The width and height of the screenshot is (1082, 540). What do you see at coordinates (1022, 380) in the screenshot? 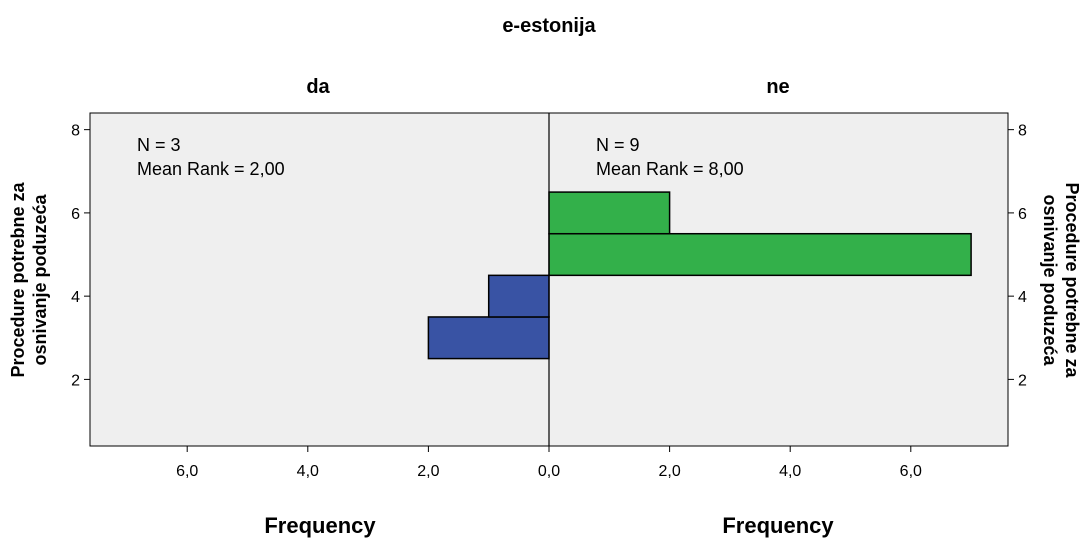
I see `y-tick-label-right-0: 2` at bounding box center [1022, 380].